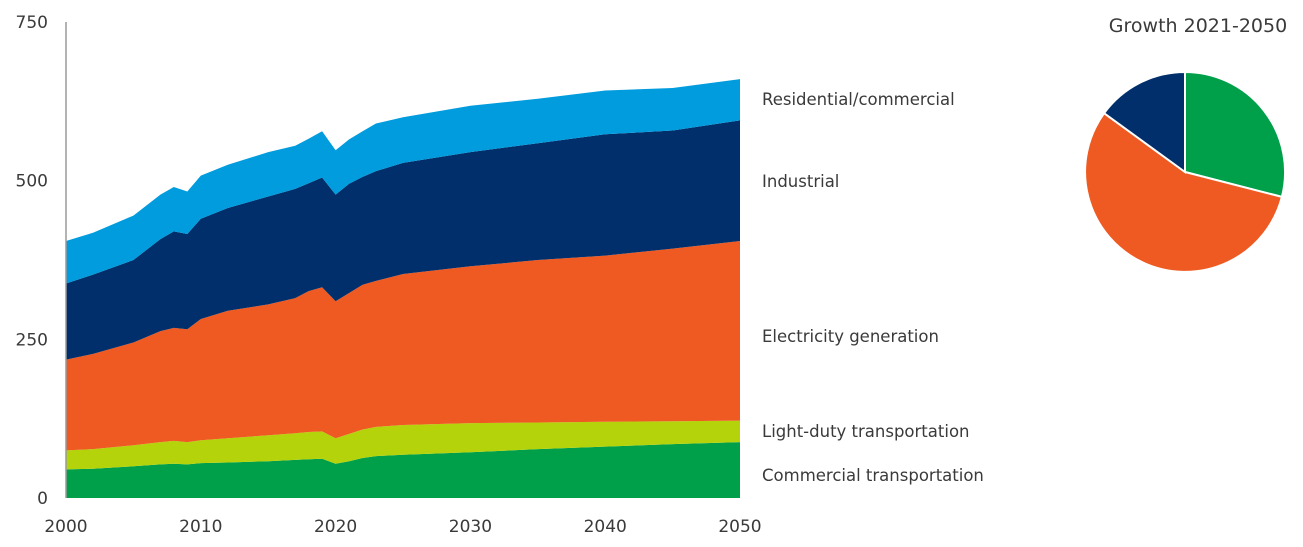  What do you see at coordinates (1235, 134) in the screenshot?
I see `pie-slice-commercial-transportation` at bounding box center [1235, 134].